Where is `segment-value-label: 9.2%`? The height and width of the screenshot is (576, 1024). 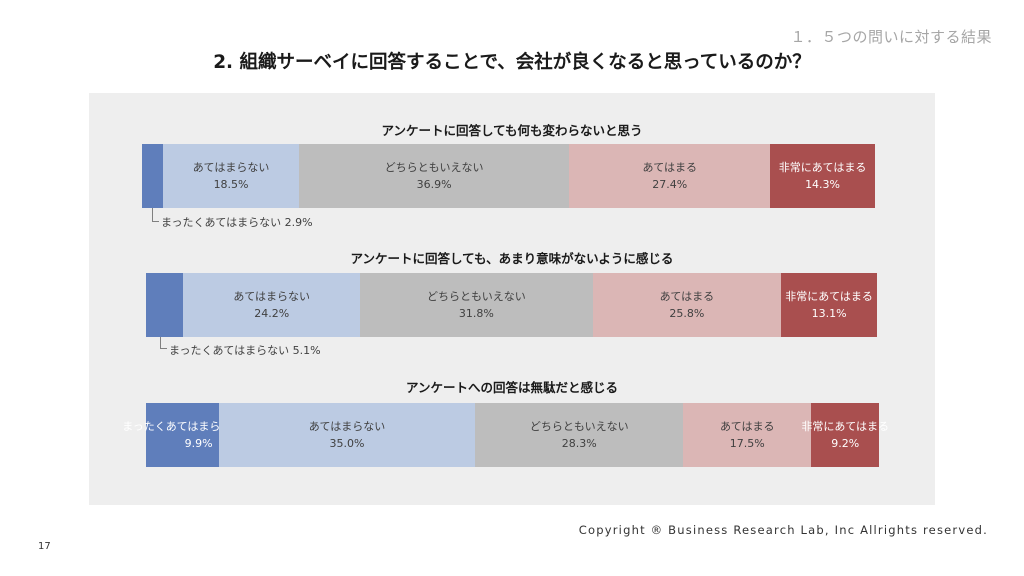 segment-value-label: 9.2% is located at coordinates (845, 443).